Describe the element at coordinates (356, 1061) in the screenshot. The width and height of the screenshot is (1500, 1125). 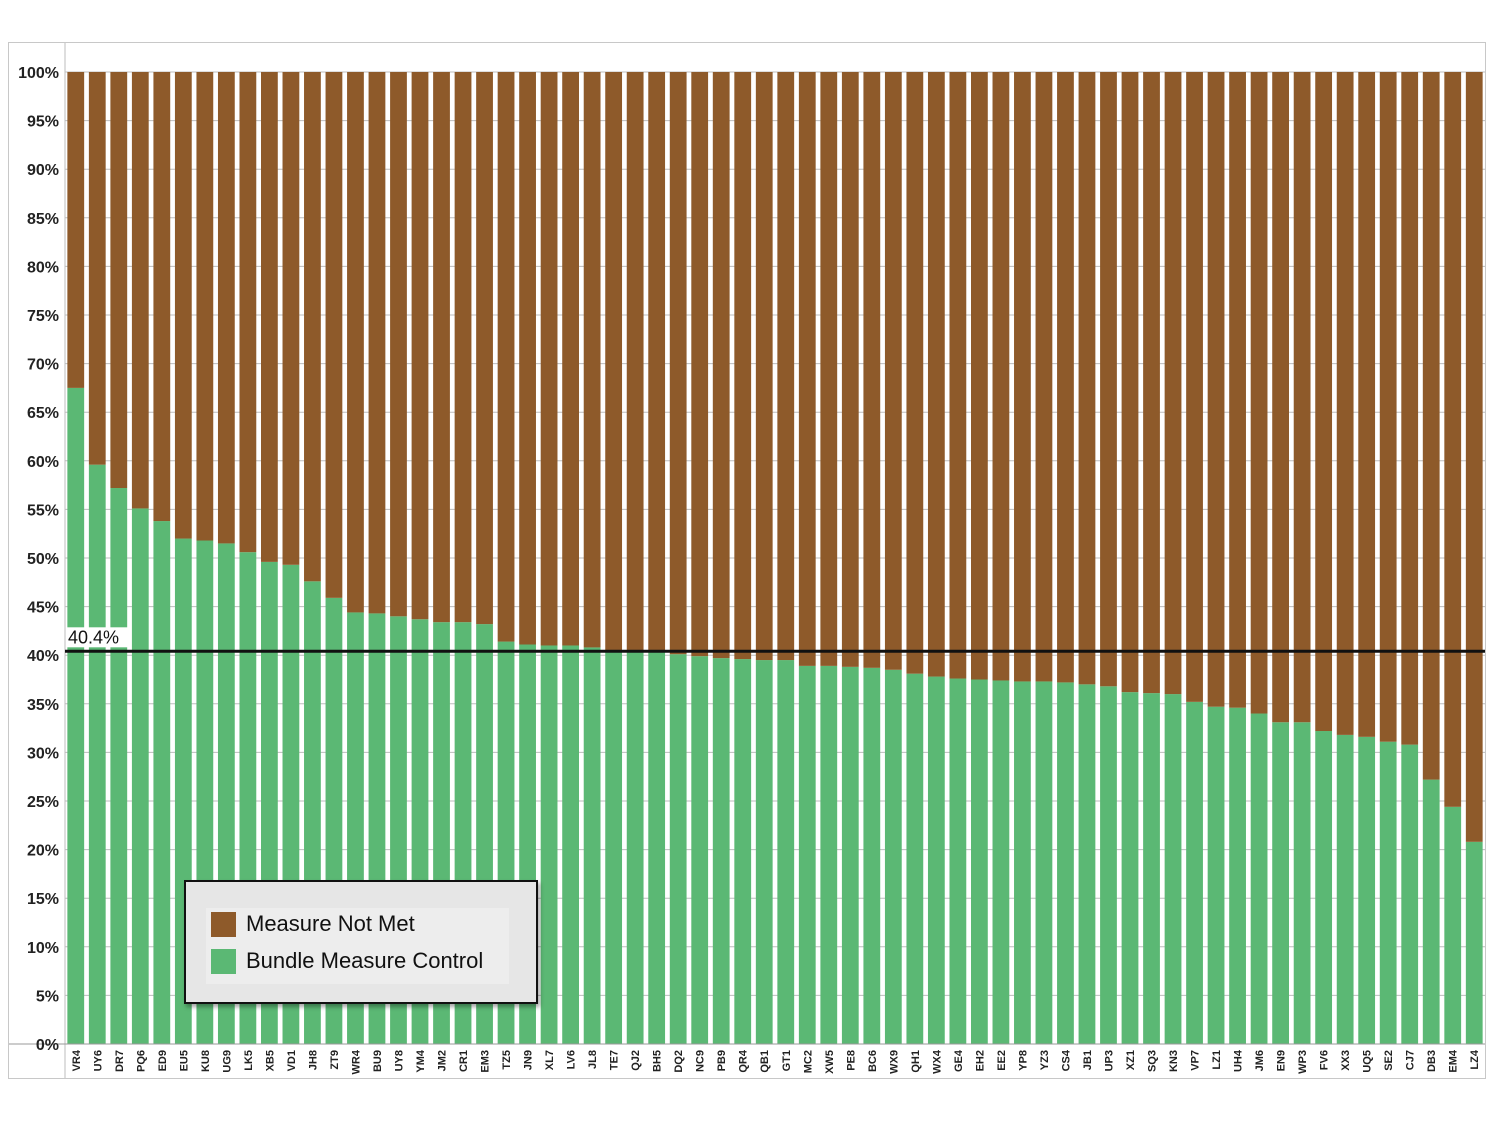
I see `x-tick-label: WR4` at that location.